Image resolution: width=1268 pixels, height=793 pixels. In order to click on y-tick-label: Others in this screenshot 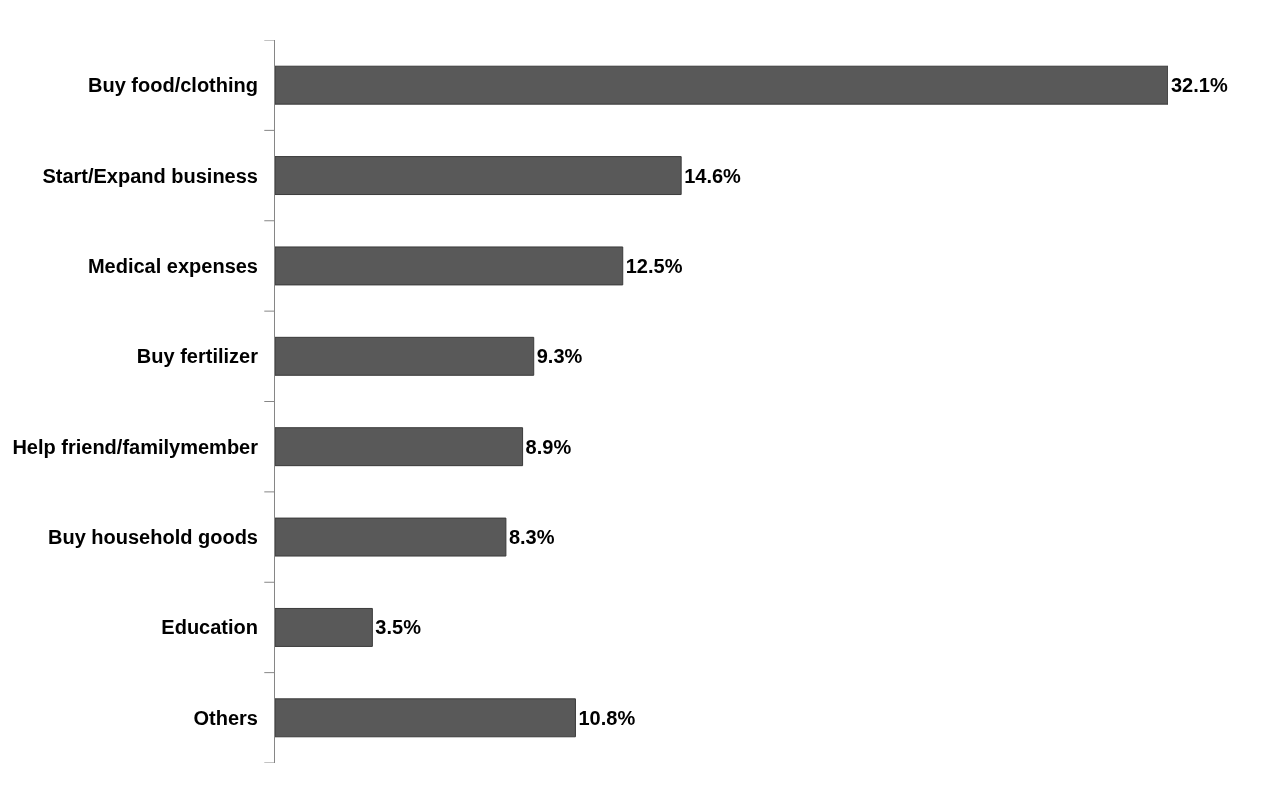, I will do `click(225, 717)`.